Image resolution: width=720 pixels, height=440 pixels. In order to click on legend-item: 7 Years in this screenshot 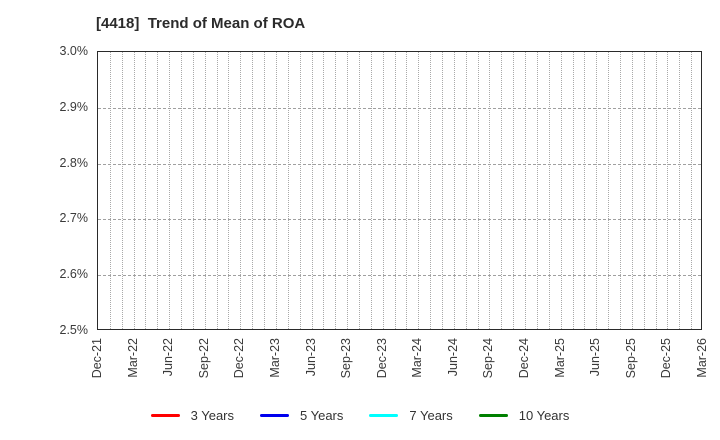, I will do `click(411, 415)`.